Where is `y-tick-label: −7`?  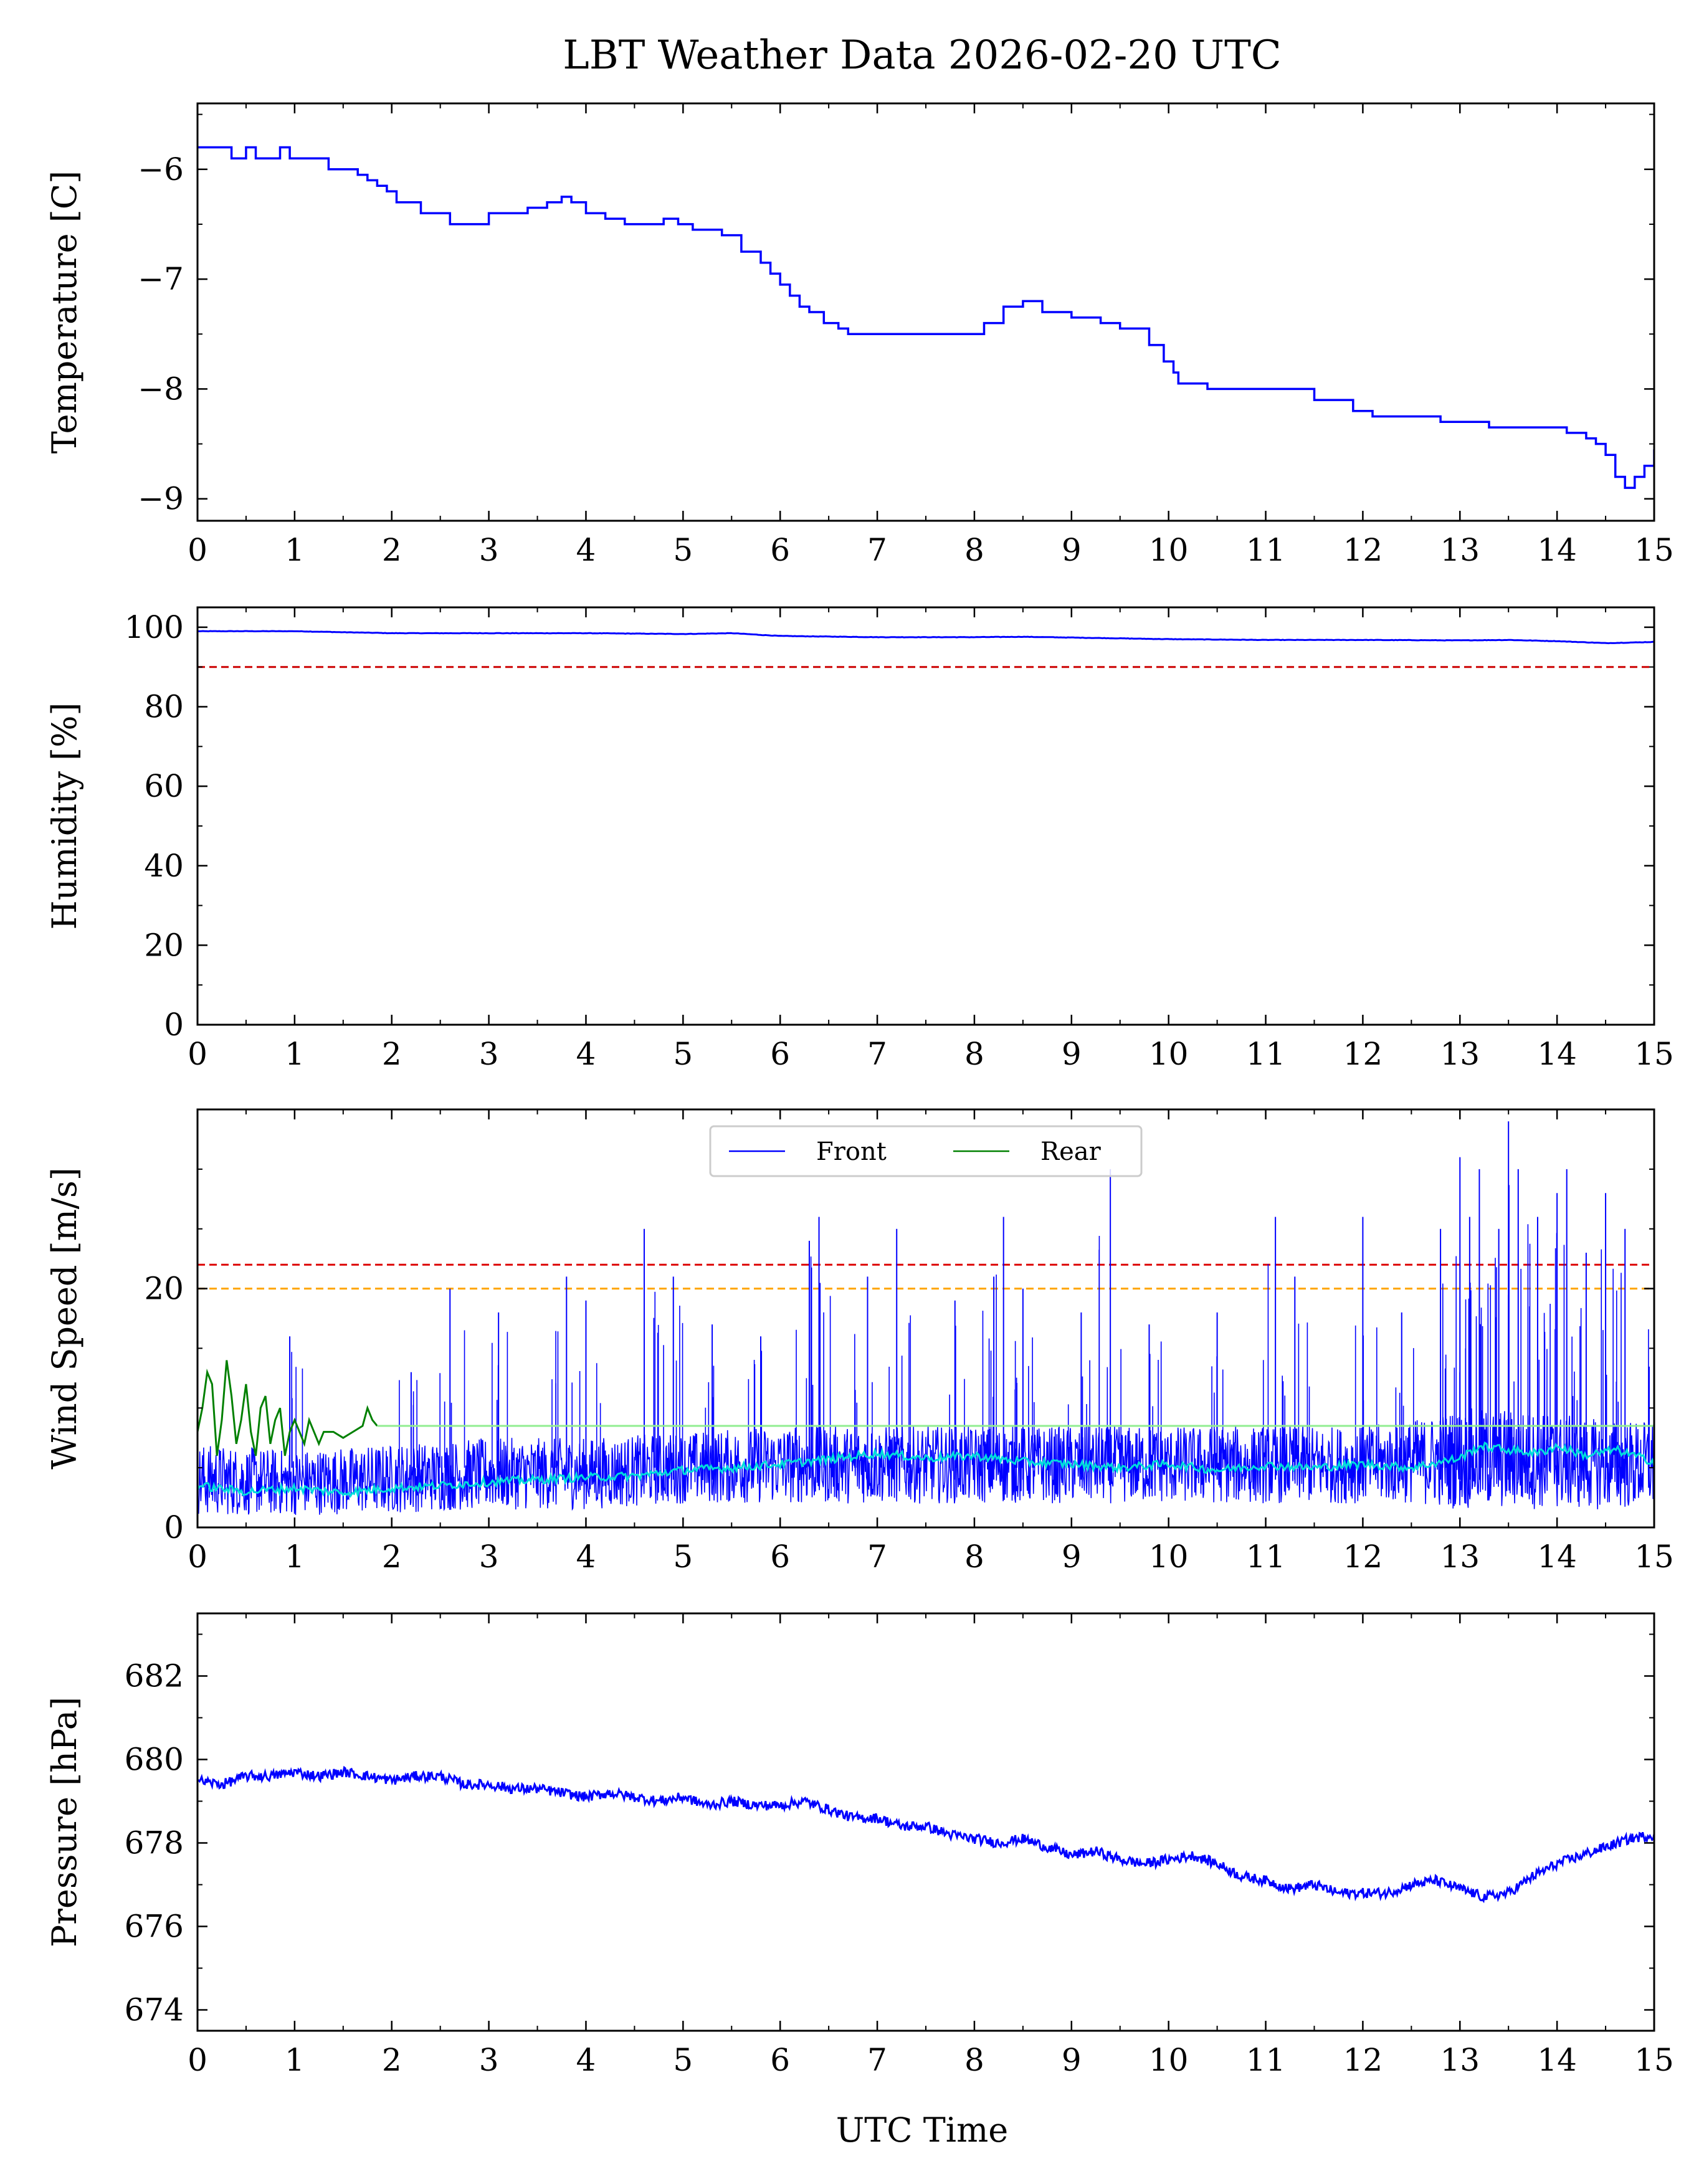 y-tick-label: −7 is located at coordinates (161, 279).